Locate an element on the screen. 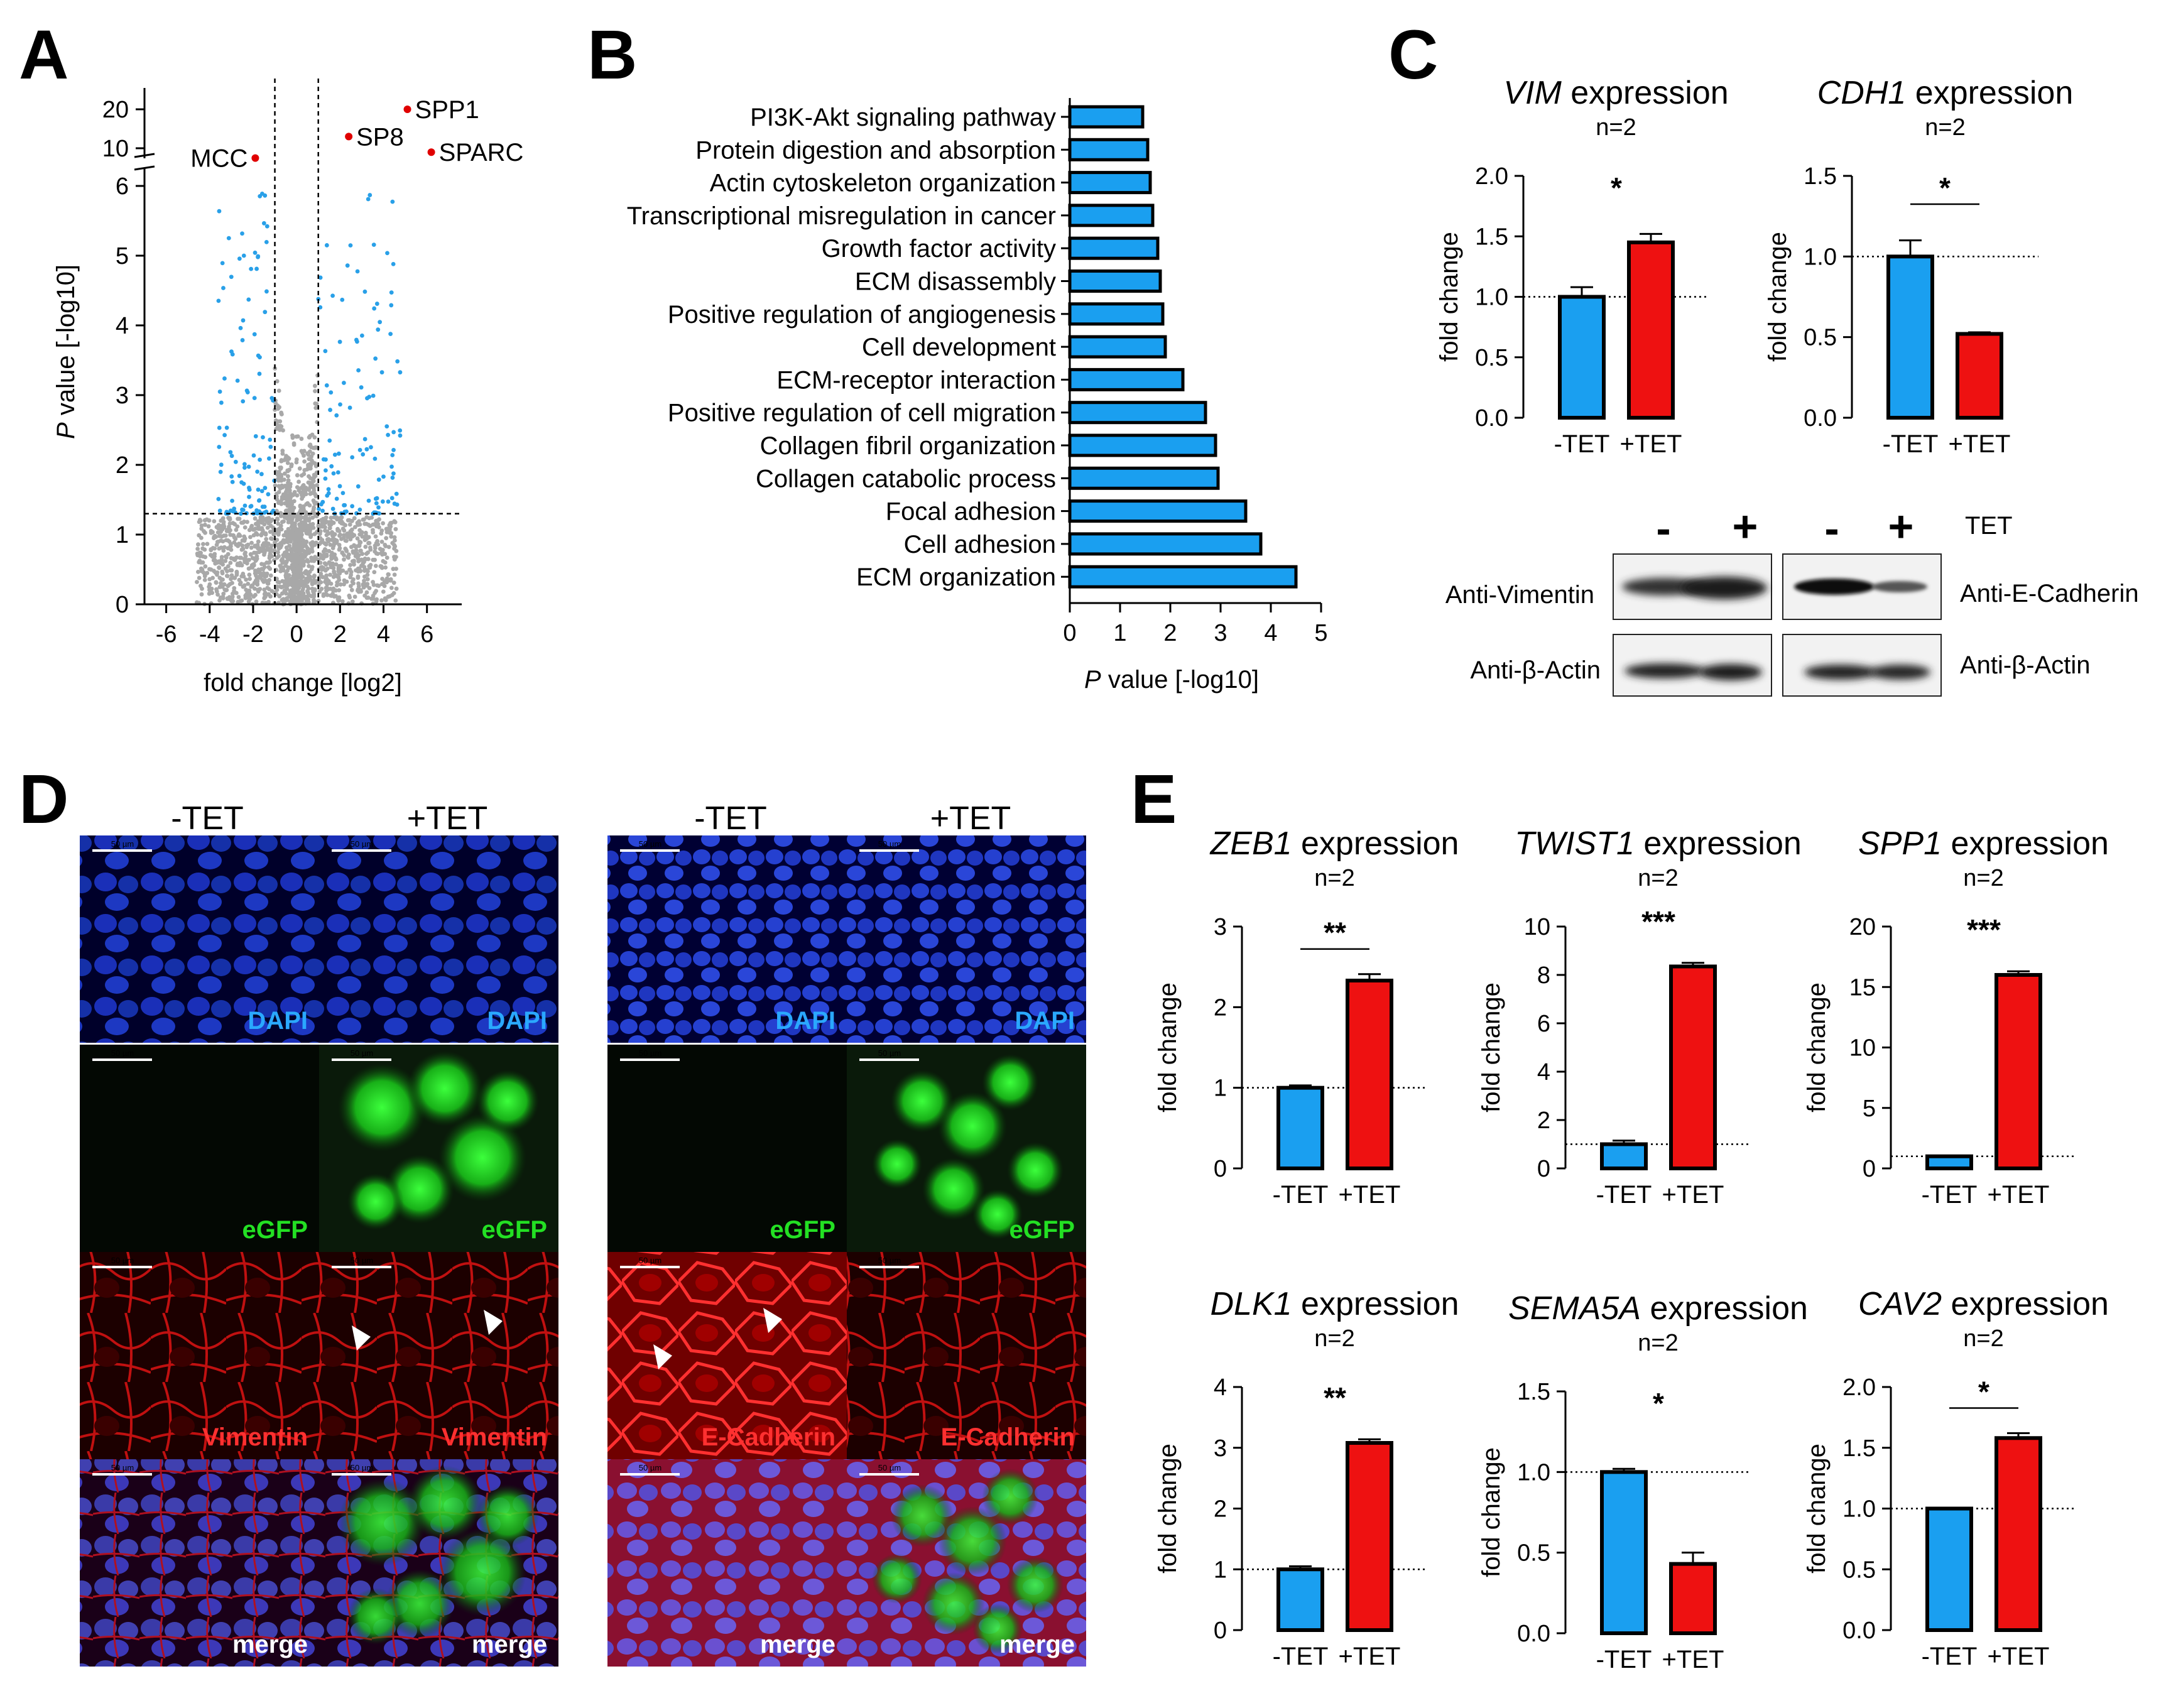  chart-ytick: 0 is located at coordinates (1220, 1169).